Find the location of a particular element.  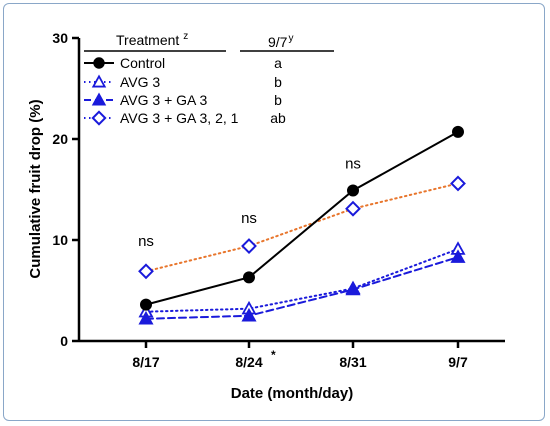

legend-label-avg-3-ga-3-2-1: AVG 3 + GA 3, 2, 1 is located at coordinates (179, 118).